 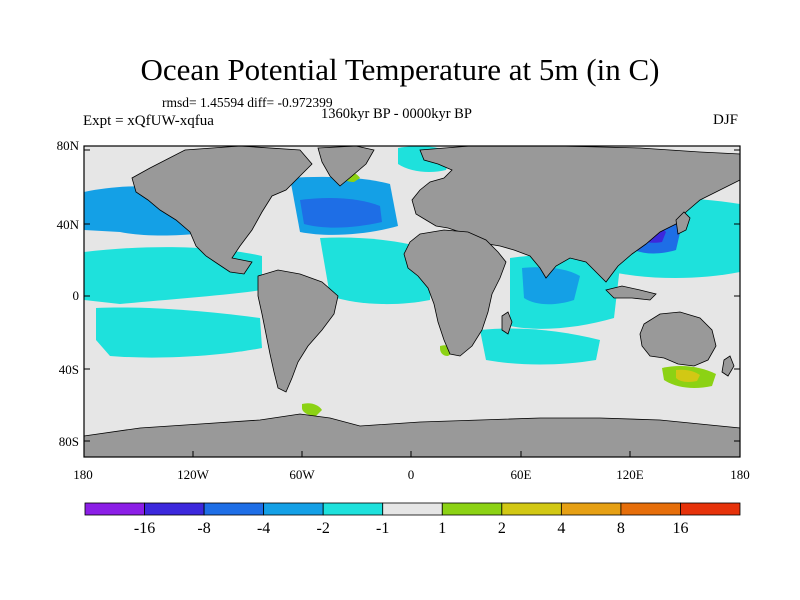 What do you see at coordinates (76, 295) in the screenshot?
I see `lat-tick-0: 0` at bounding box center [76, 295].